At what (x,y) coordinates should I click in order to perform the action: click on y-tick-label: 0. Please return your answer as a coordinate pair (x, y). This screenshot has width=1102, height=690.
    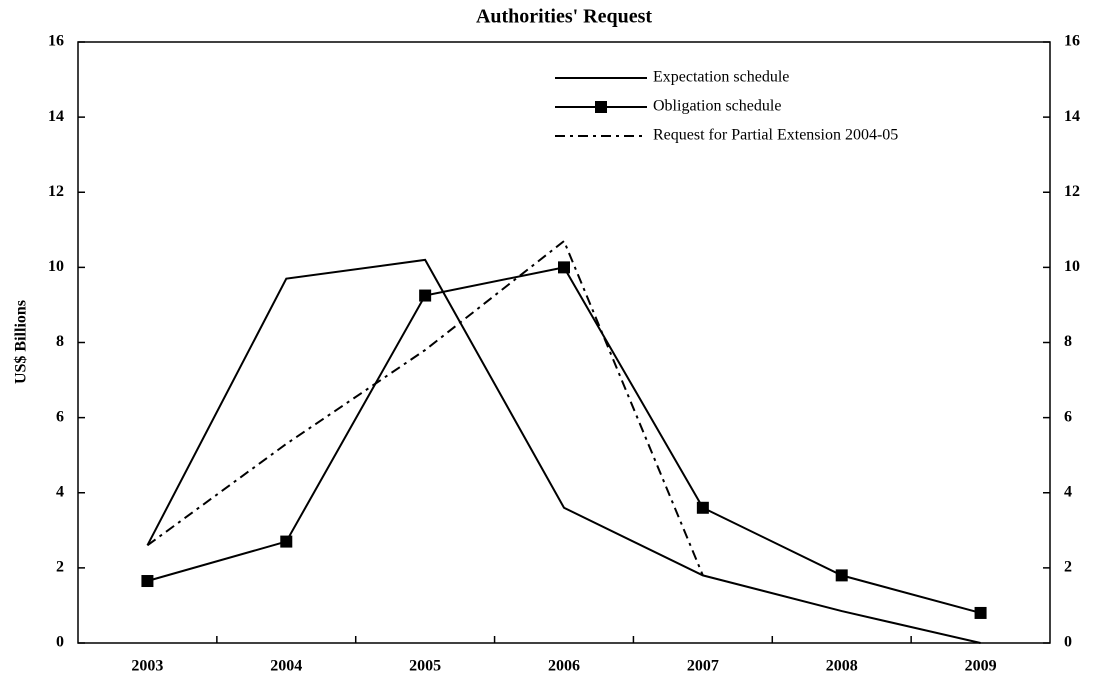
    Looking at the image, I should click on (60, 642).